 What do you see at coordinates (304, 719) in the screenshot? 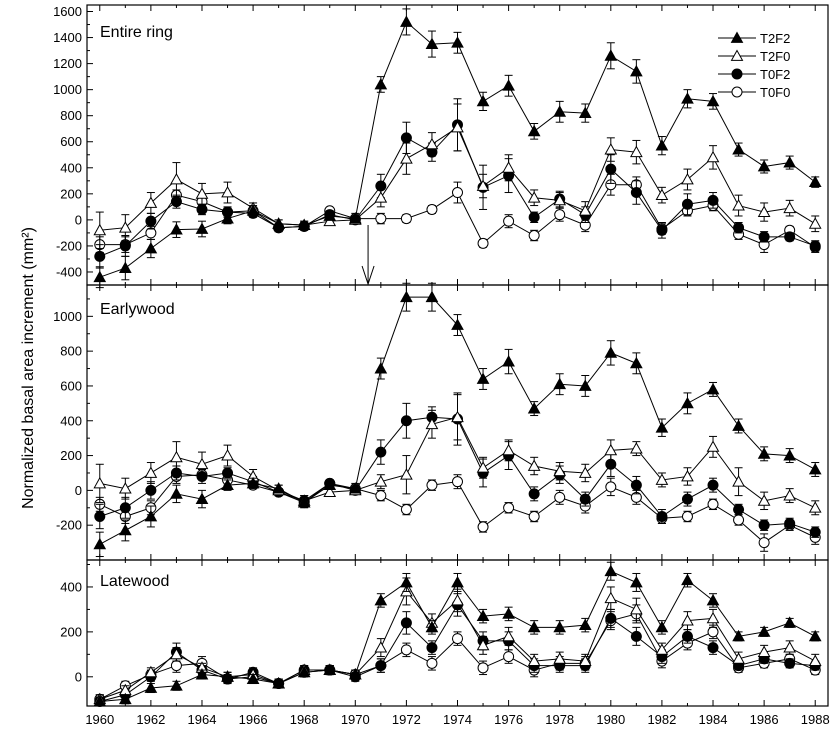
I see `x-tick-label: 1968` at bounding box center [304, 719].